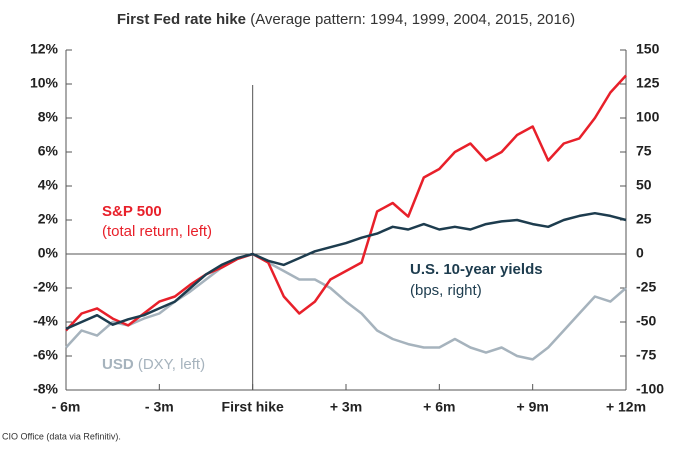 The height and width of the screenshot is (452, 693). Describe the element at coordinates (48, 219) in the screenshot. I see `y-tick-label: 2%` at that location.